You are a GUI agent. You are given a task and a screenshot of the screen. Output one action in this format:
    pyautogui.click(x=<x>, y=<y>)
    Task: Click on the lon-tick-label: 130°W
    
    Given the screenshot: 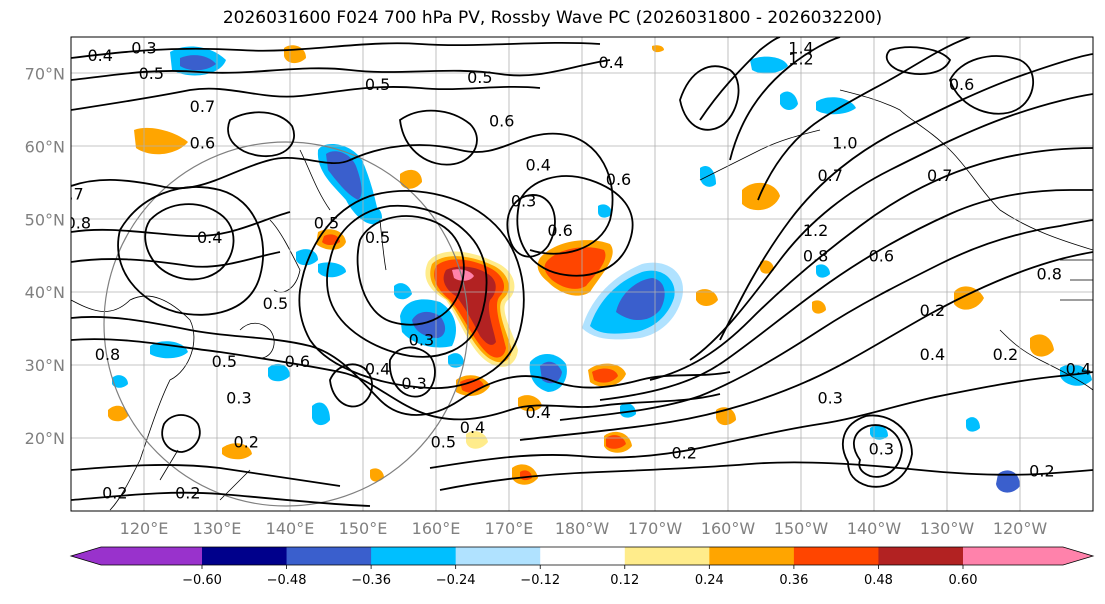 What is the action you would take?
    pyautogui.click(x=947, y=528)
    